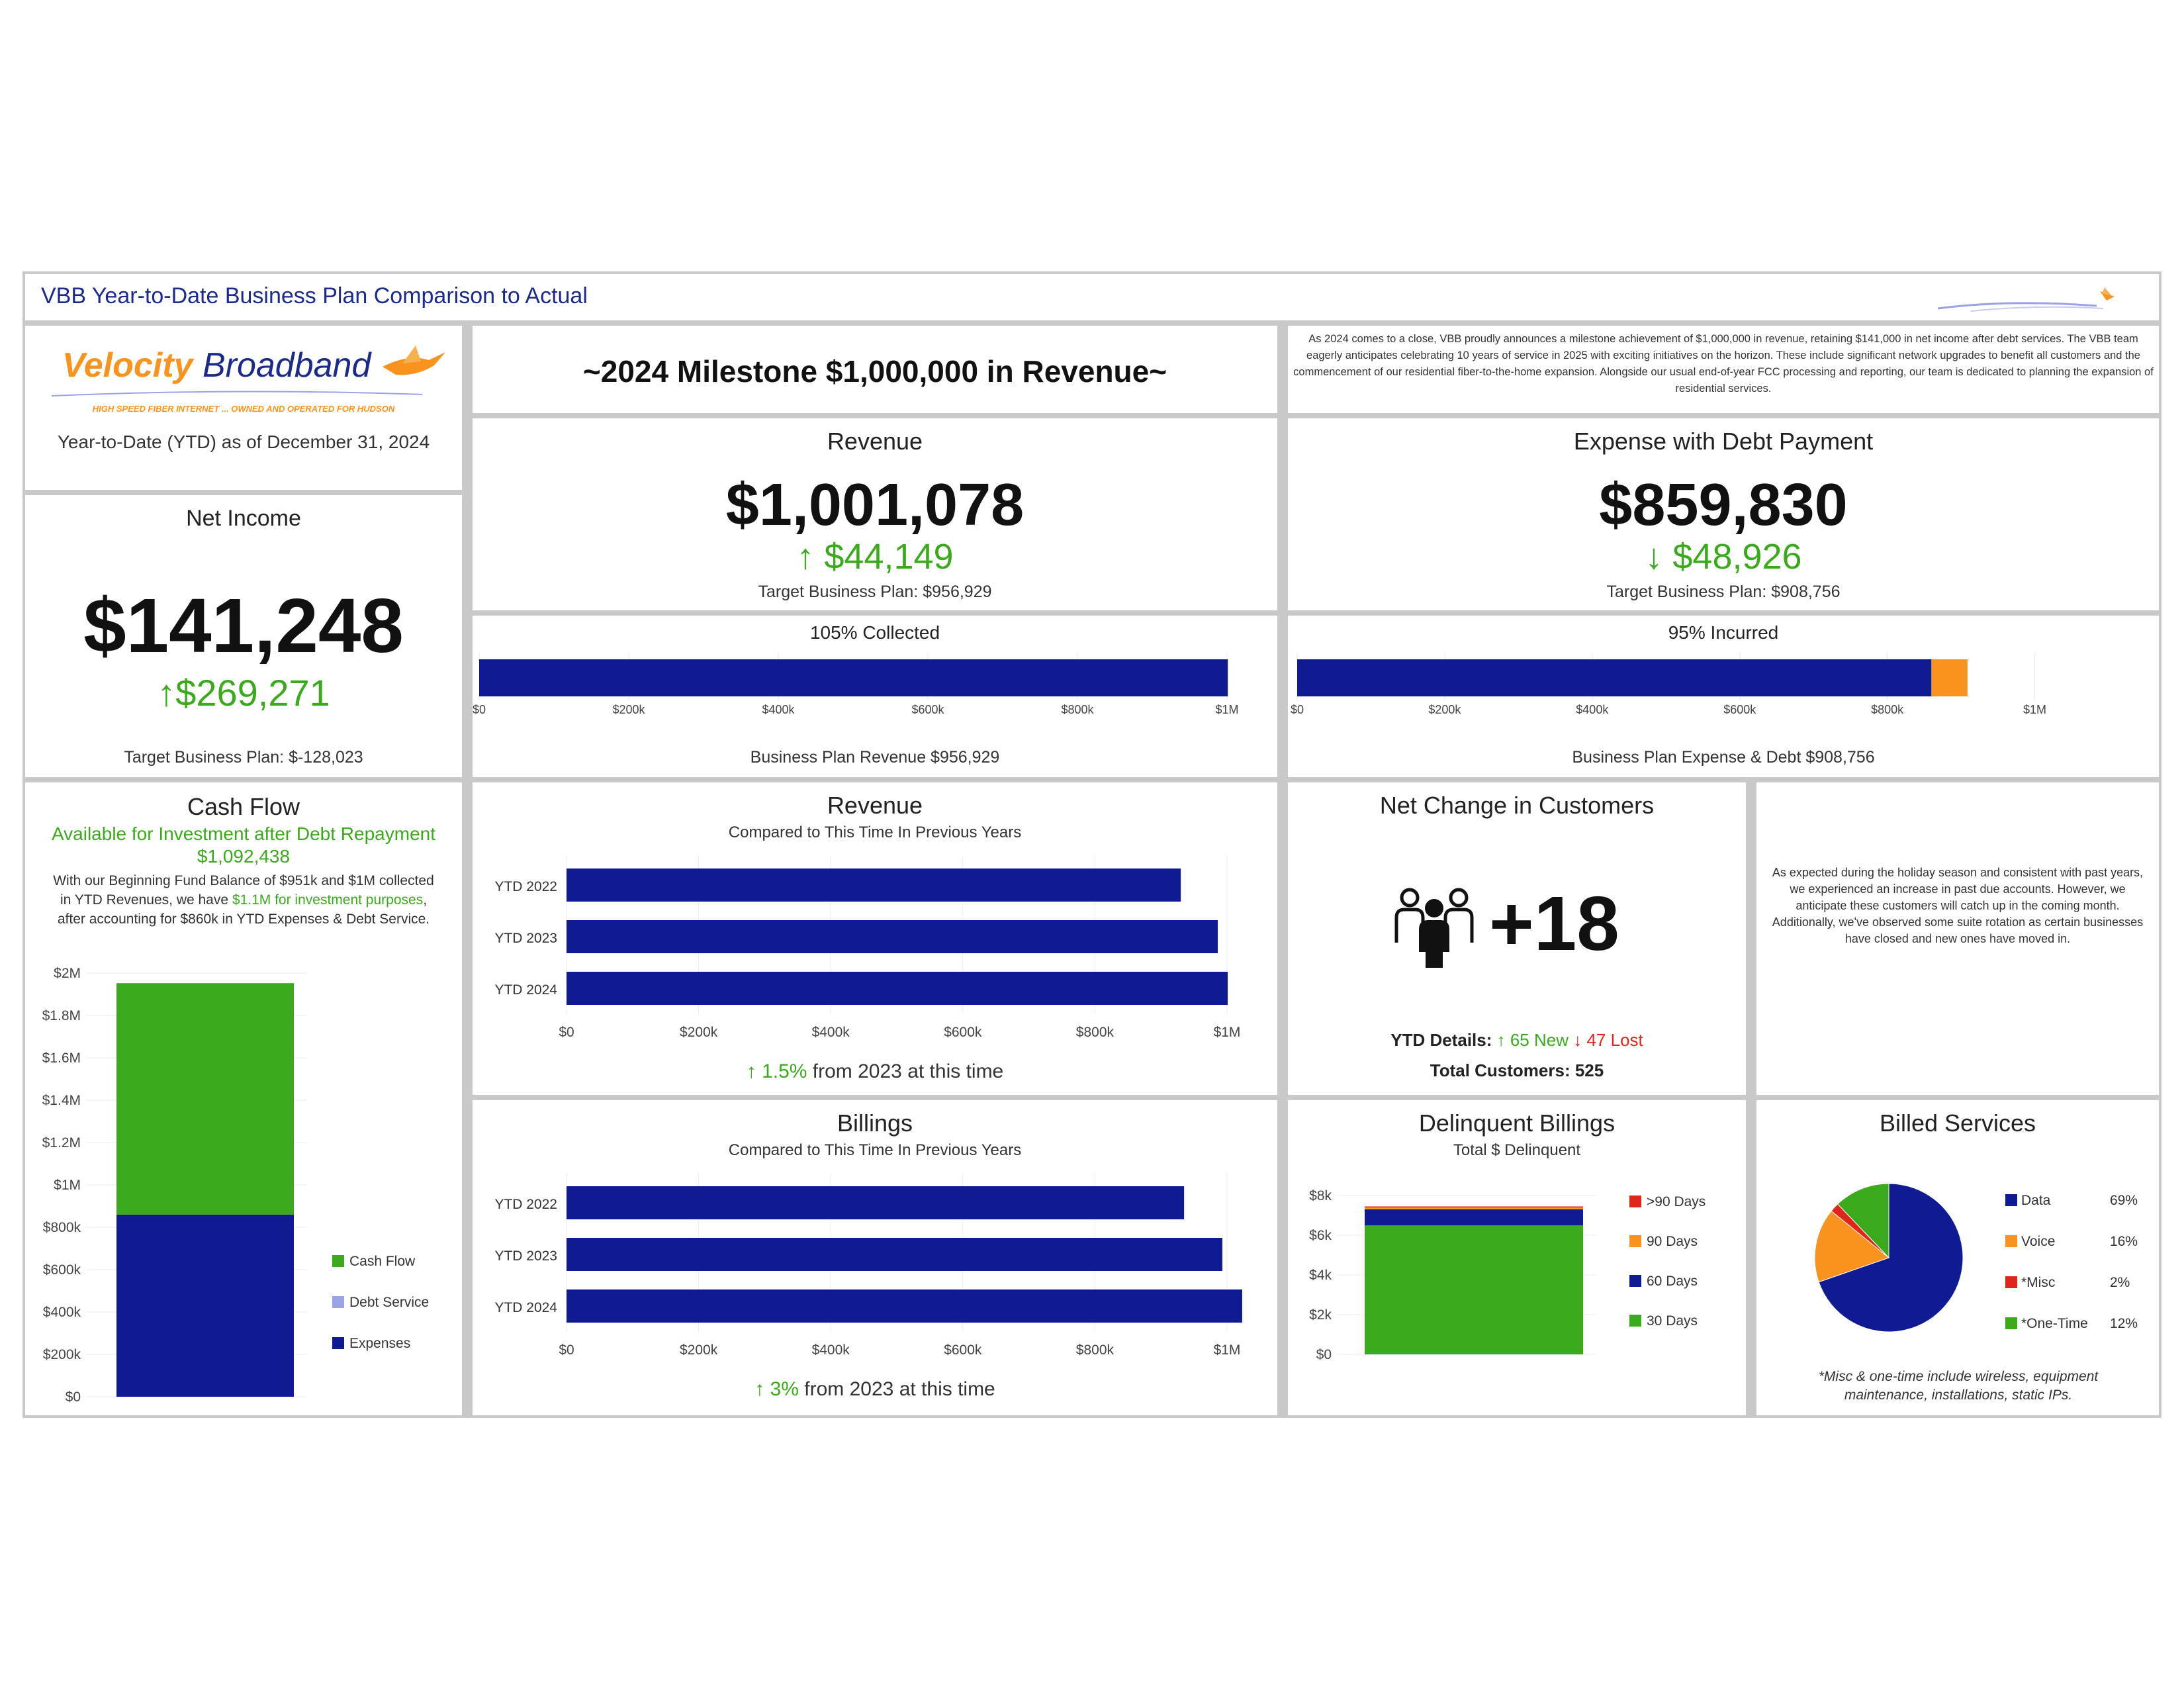  I want to click on y-category-label: YTD 2024, so click(525, 1307).